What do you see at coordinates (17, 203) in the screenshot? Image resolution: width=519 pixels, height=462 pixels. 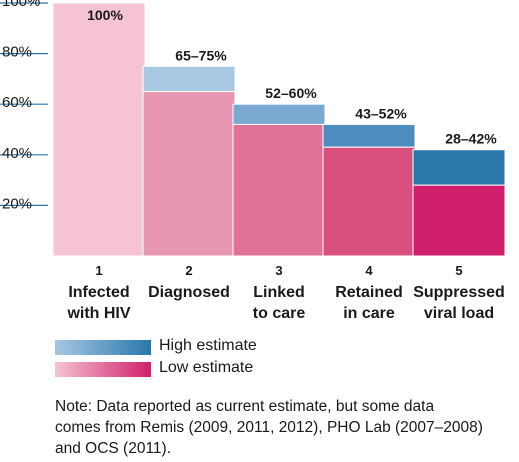 I see `y-tick-label: 20%` at bounding box center [17, 203].